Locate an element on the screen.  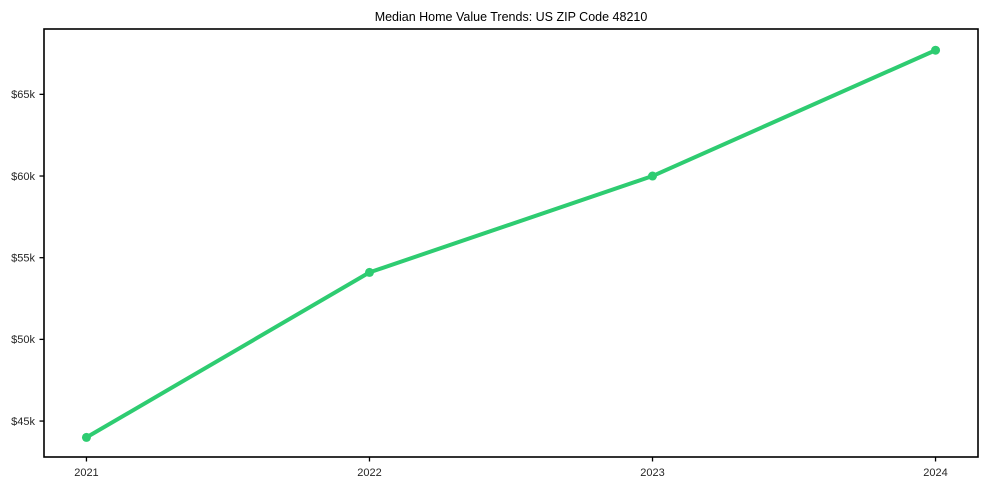
x-tick-label: 2021 is located at coordinates (86, 473).